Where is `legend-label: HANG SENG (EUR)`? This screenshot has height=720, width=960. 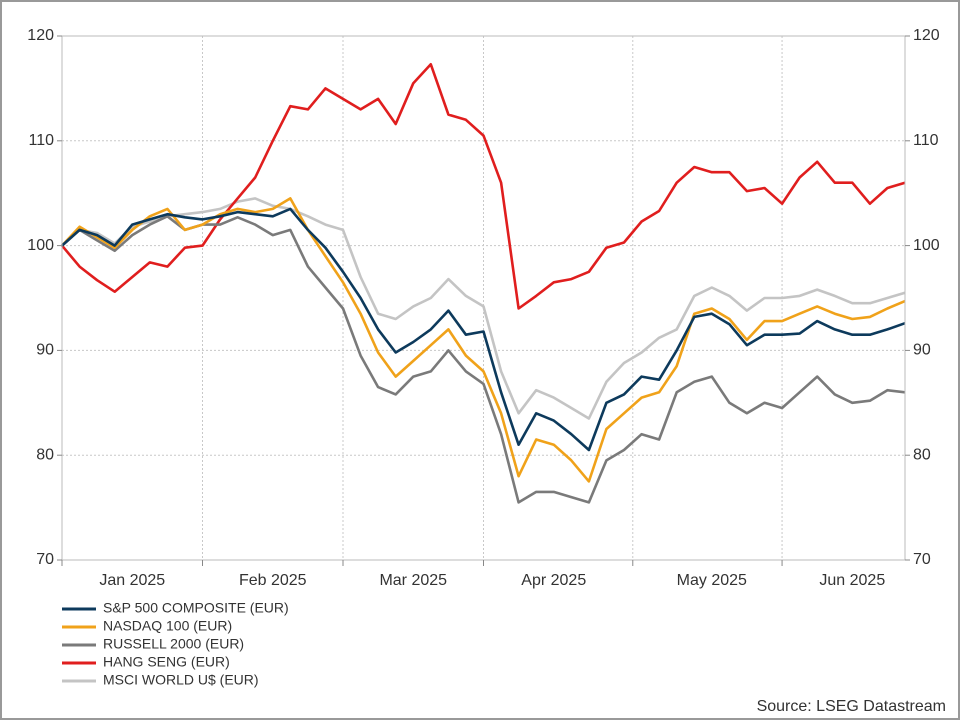
legend-label: HANG SENG (EUR) is located at coordinates (166, 662).